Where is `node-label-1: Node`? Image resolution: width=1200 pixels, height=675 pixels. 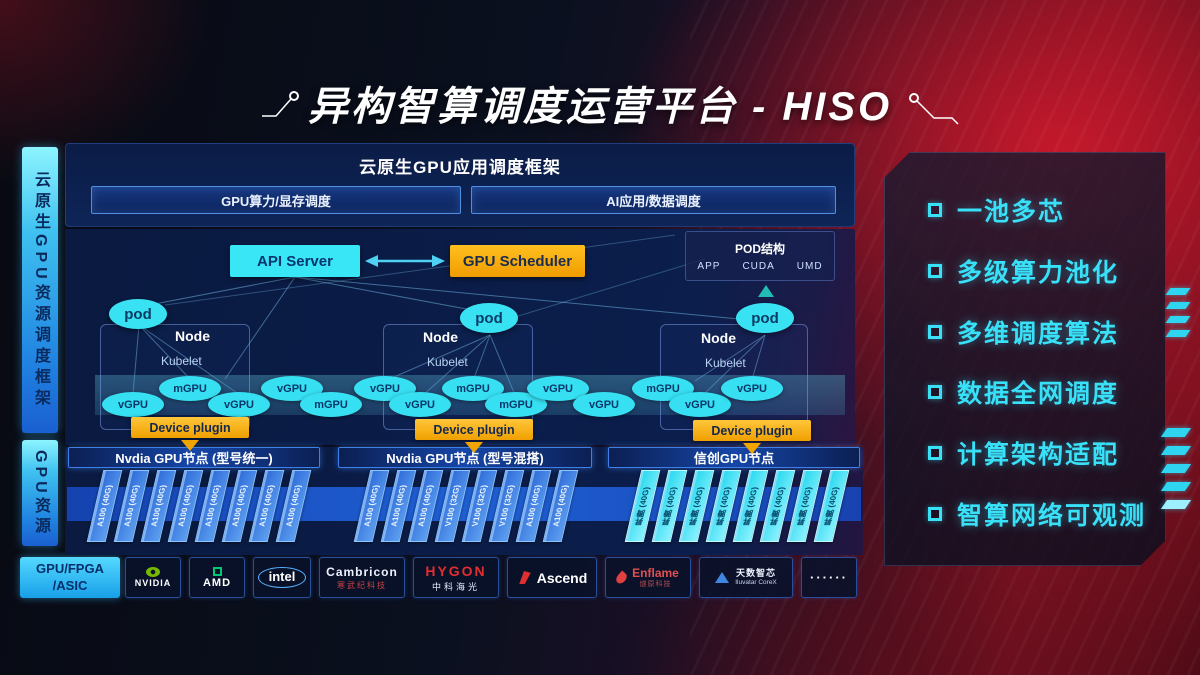 node-label-1: Node is located at coordinates (192, 336).